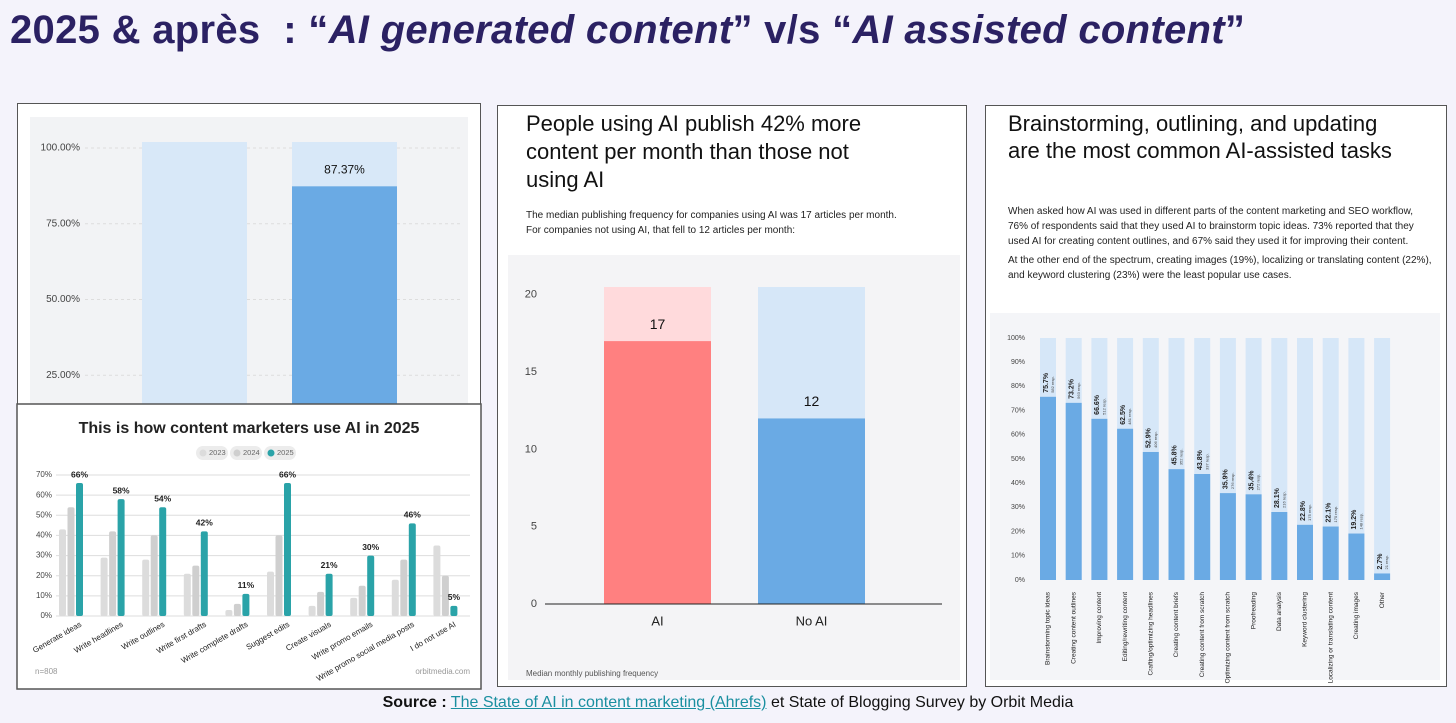  Describe the element at coordinates (1073, 627) in the screenshot. I see `x-tick-label: Creating content outlines` at that location.